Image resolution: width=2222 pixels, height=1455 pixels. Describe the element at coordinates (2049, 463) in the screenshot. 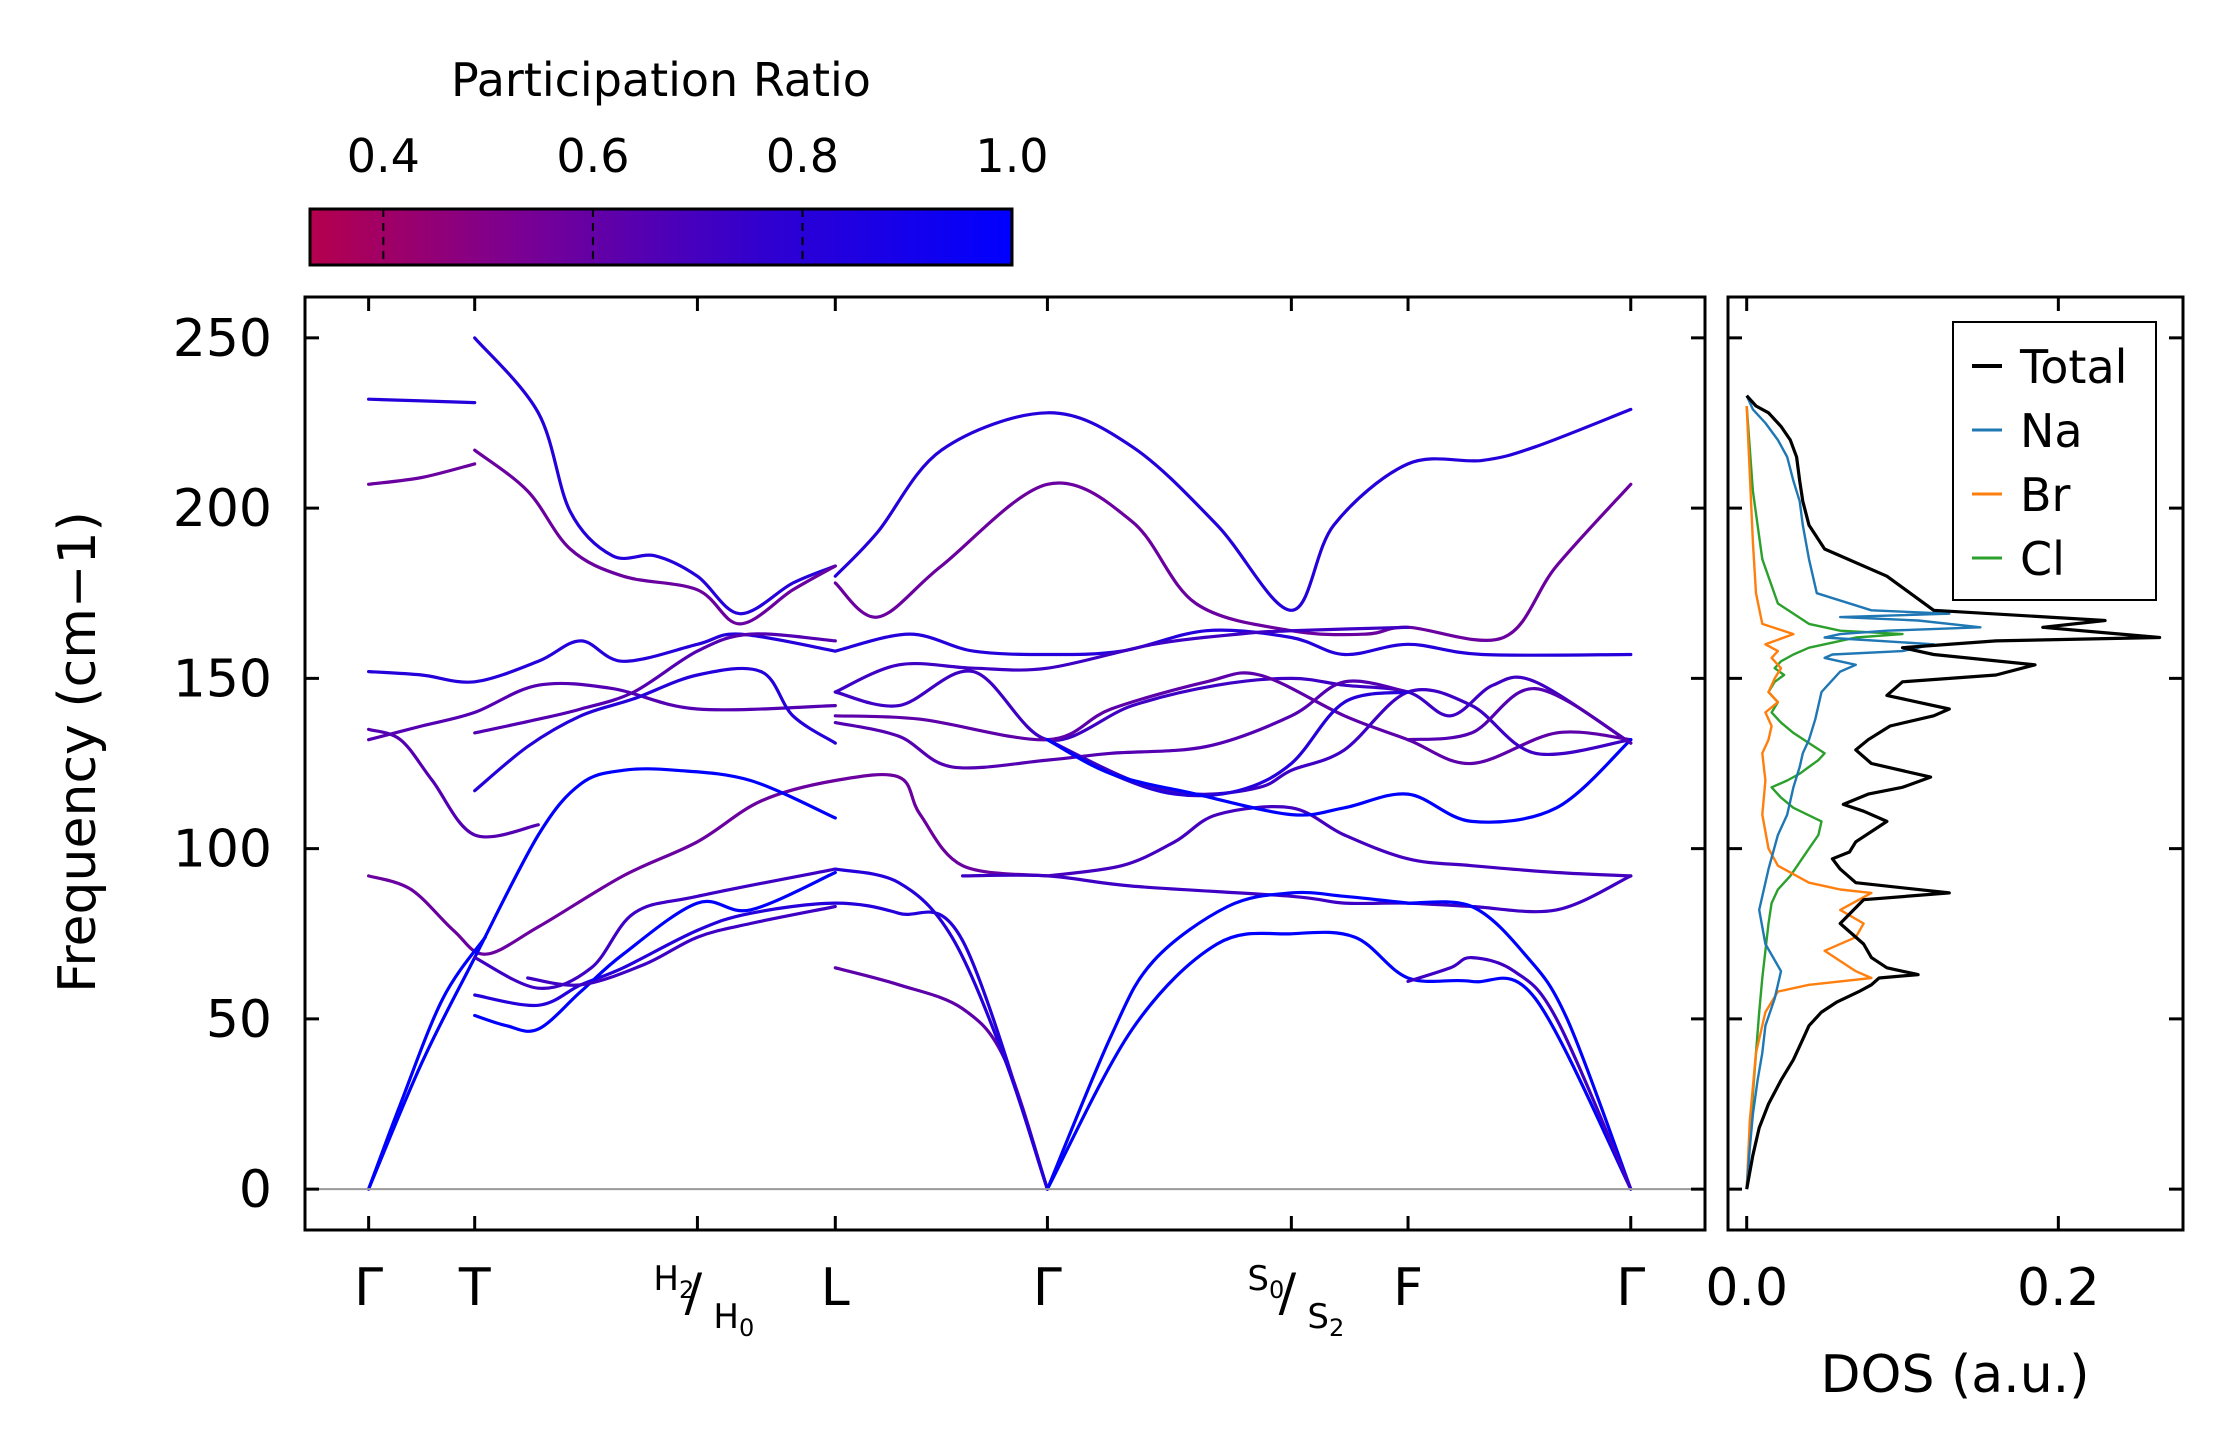

I see `legend-entries: Total Na Br Cl` at that location.